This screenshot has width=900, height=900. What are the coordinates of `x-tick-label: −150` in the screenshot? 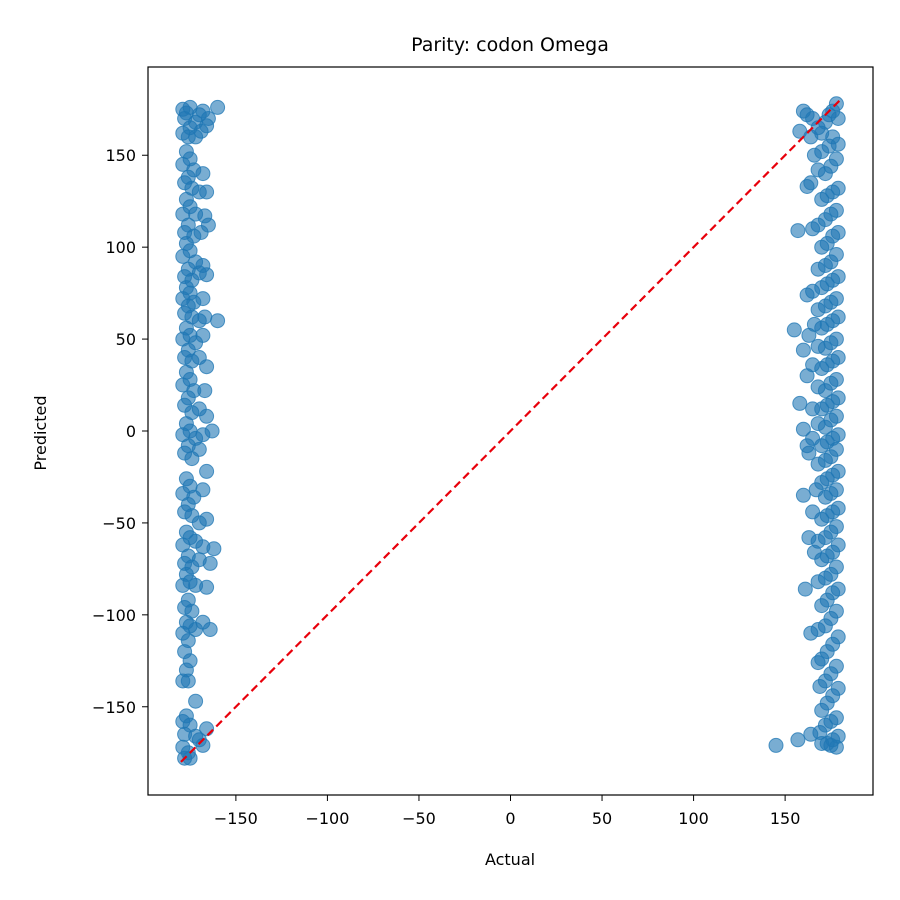 It's located at (236, 818).